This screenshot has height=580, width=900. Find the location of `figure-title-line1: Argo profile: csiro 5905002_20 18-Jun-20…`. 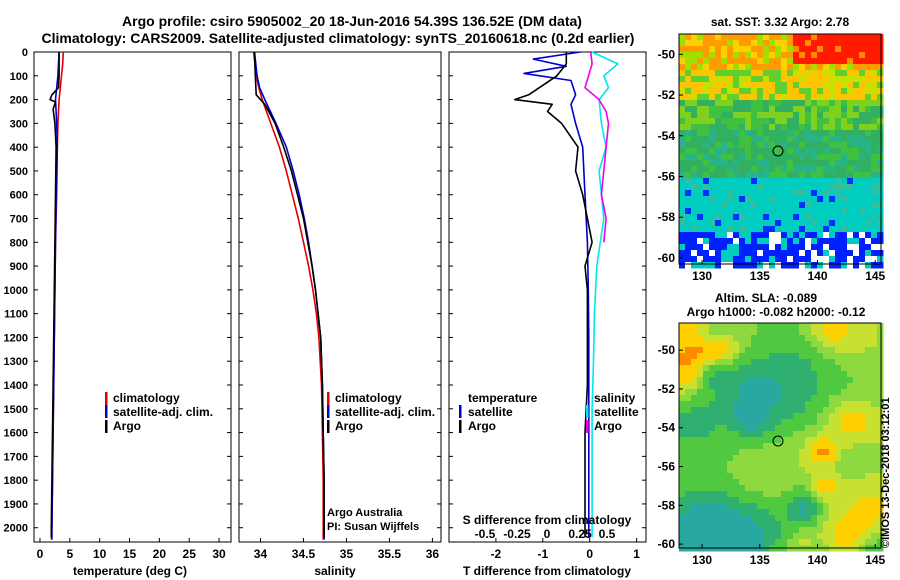

figure-title-line1: Argo profile: csiro 5905002_20 18-Jun-20… is located at coordinates (352, 21).